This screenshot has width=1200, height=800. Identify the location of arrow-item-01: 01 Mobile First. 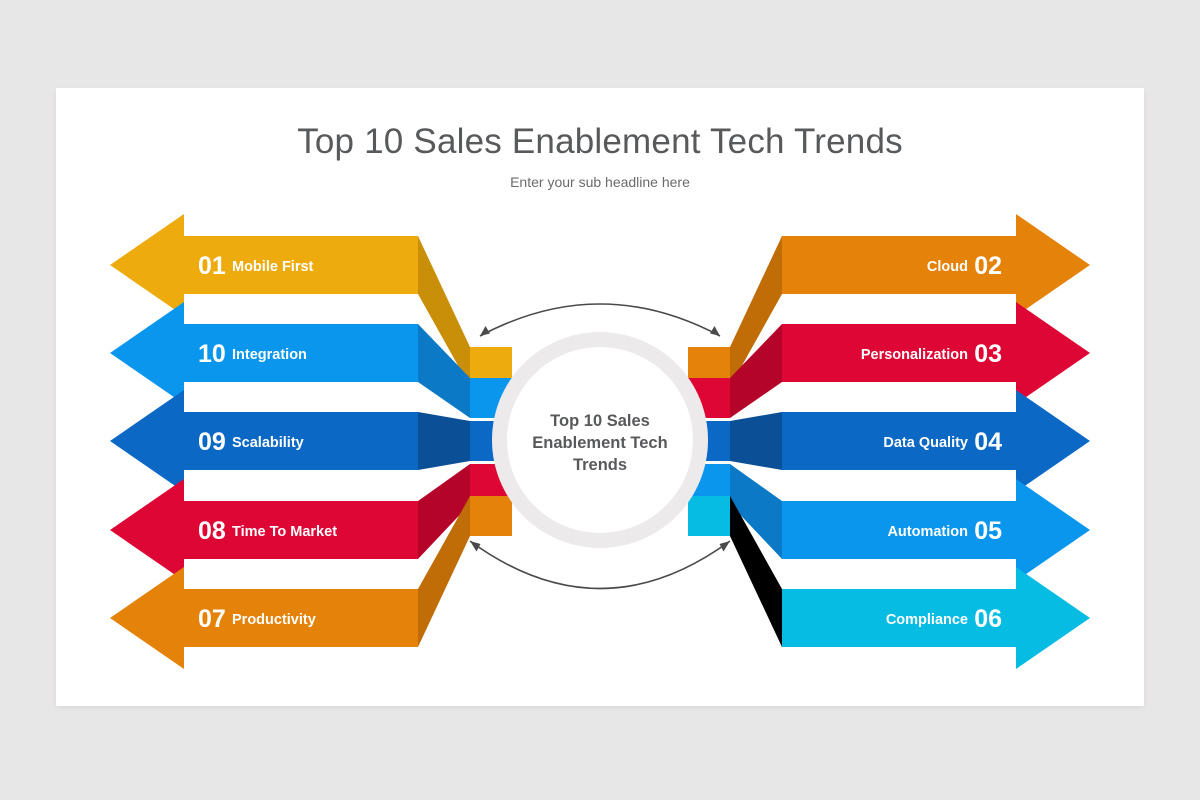
(311, 300).